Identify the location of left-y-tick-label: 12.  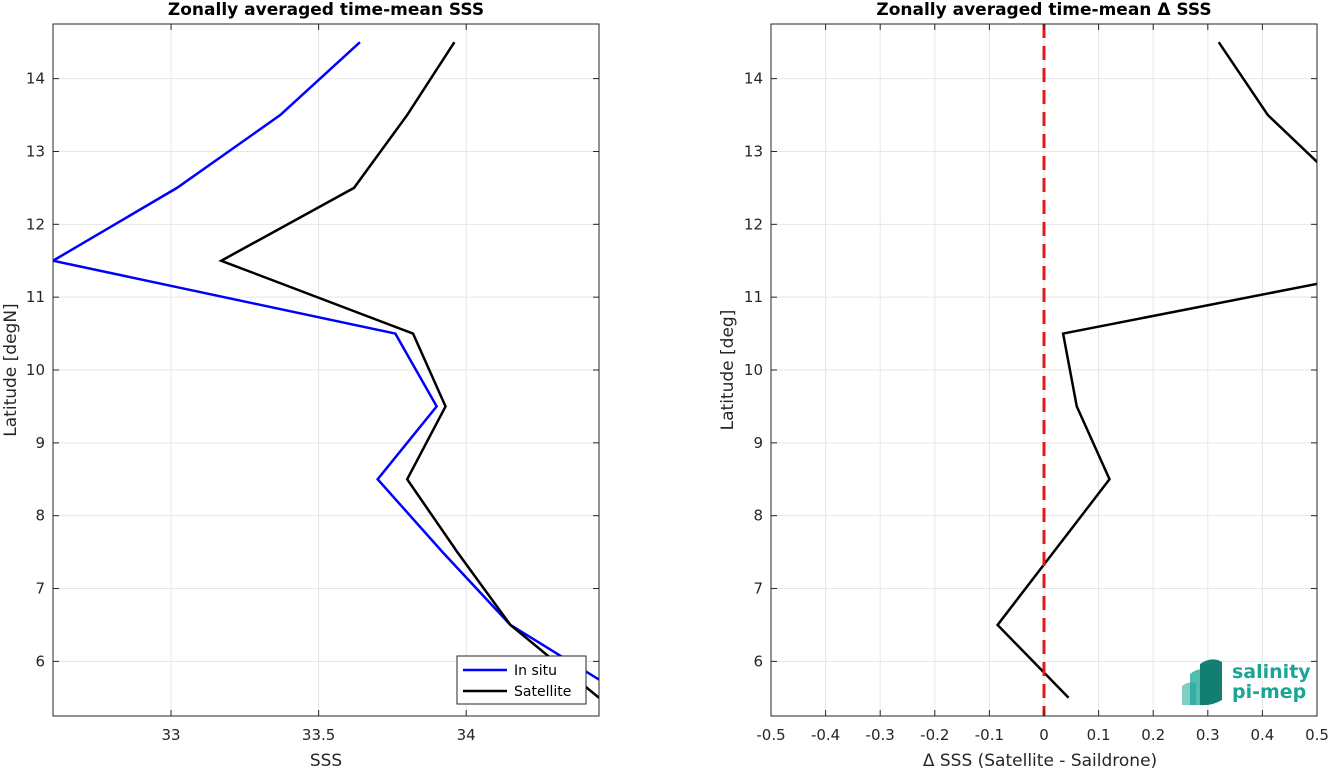
(35, 224).